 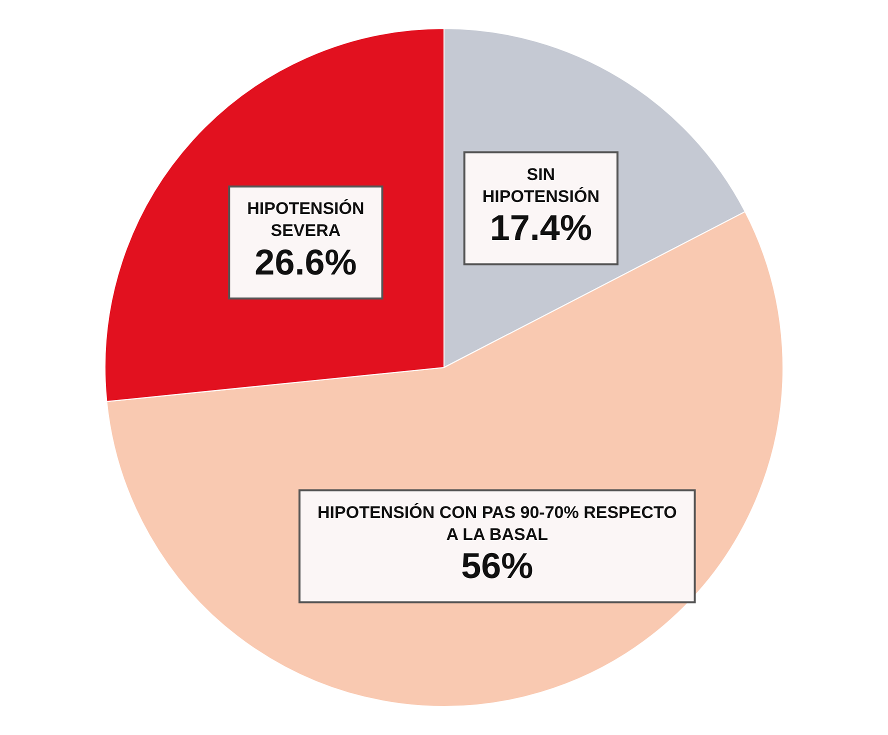 What do you see at coordinates (305, 219) in the screenshot?
I see `slice-label: HIPOTENSIÓN SEVERA` at bounding box center [305, 219].